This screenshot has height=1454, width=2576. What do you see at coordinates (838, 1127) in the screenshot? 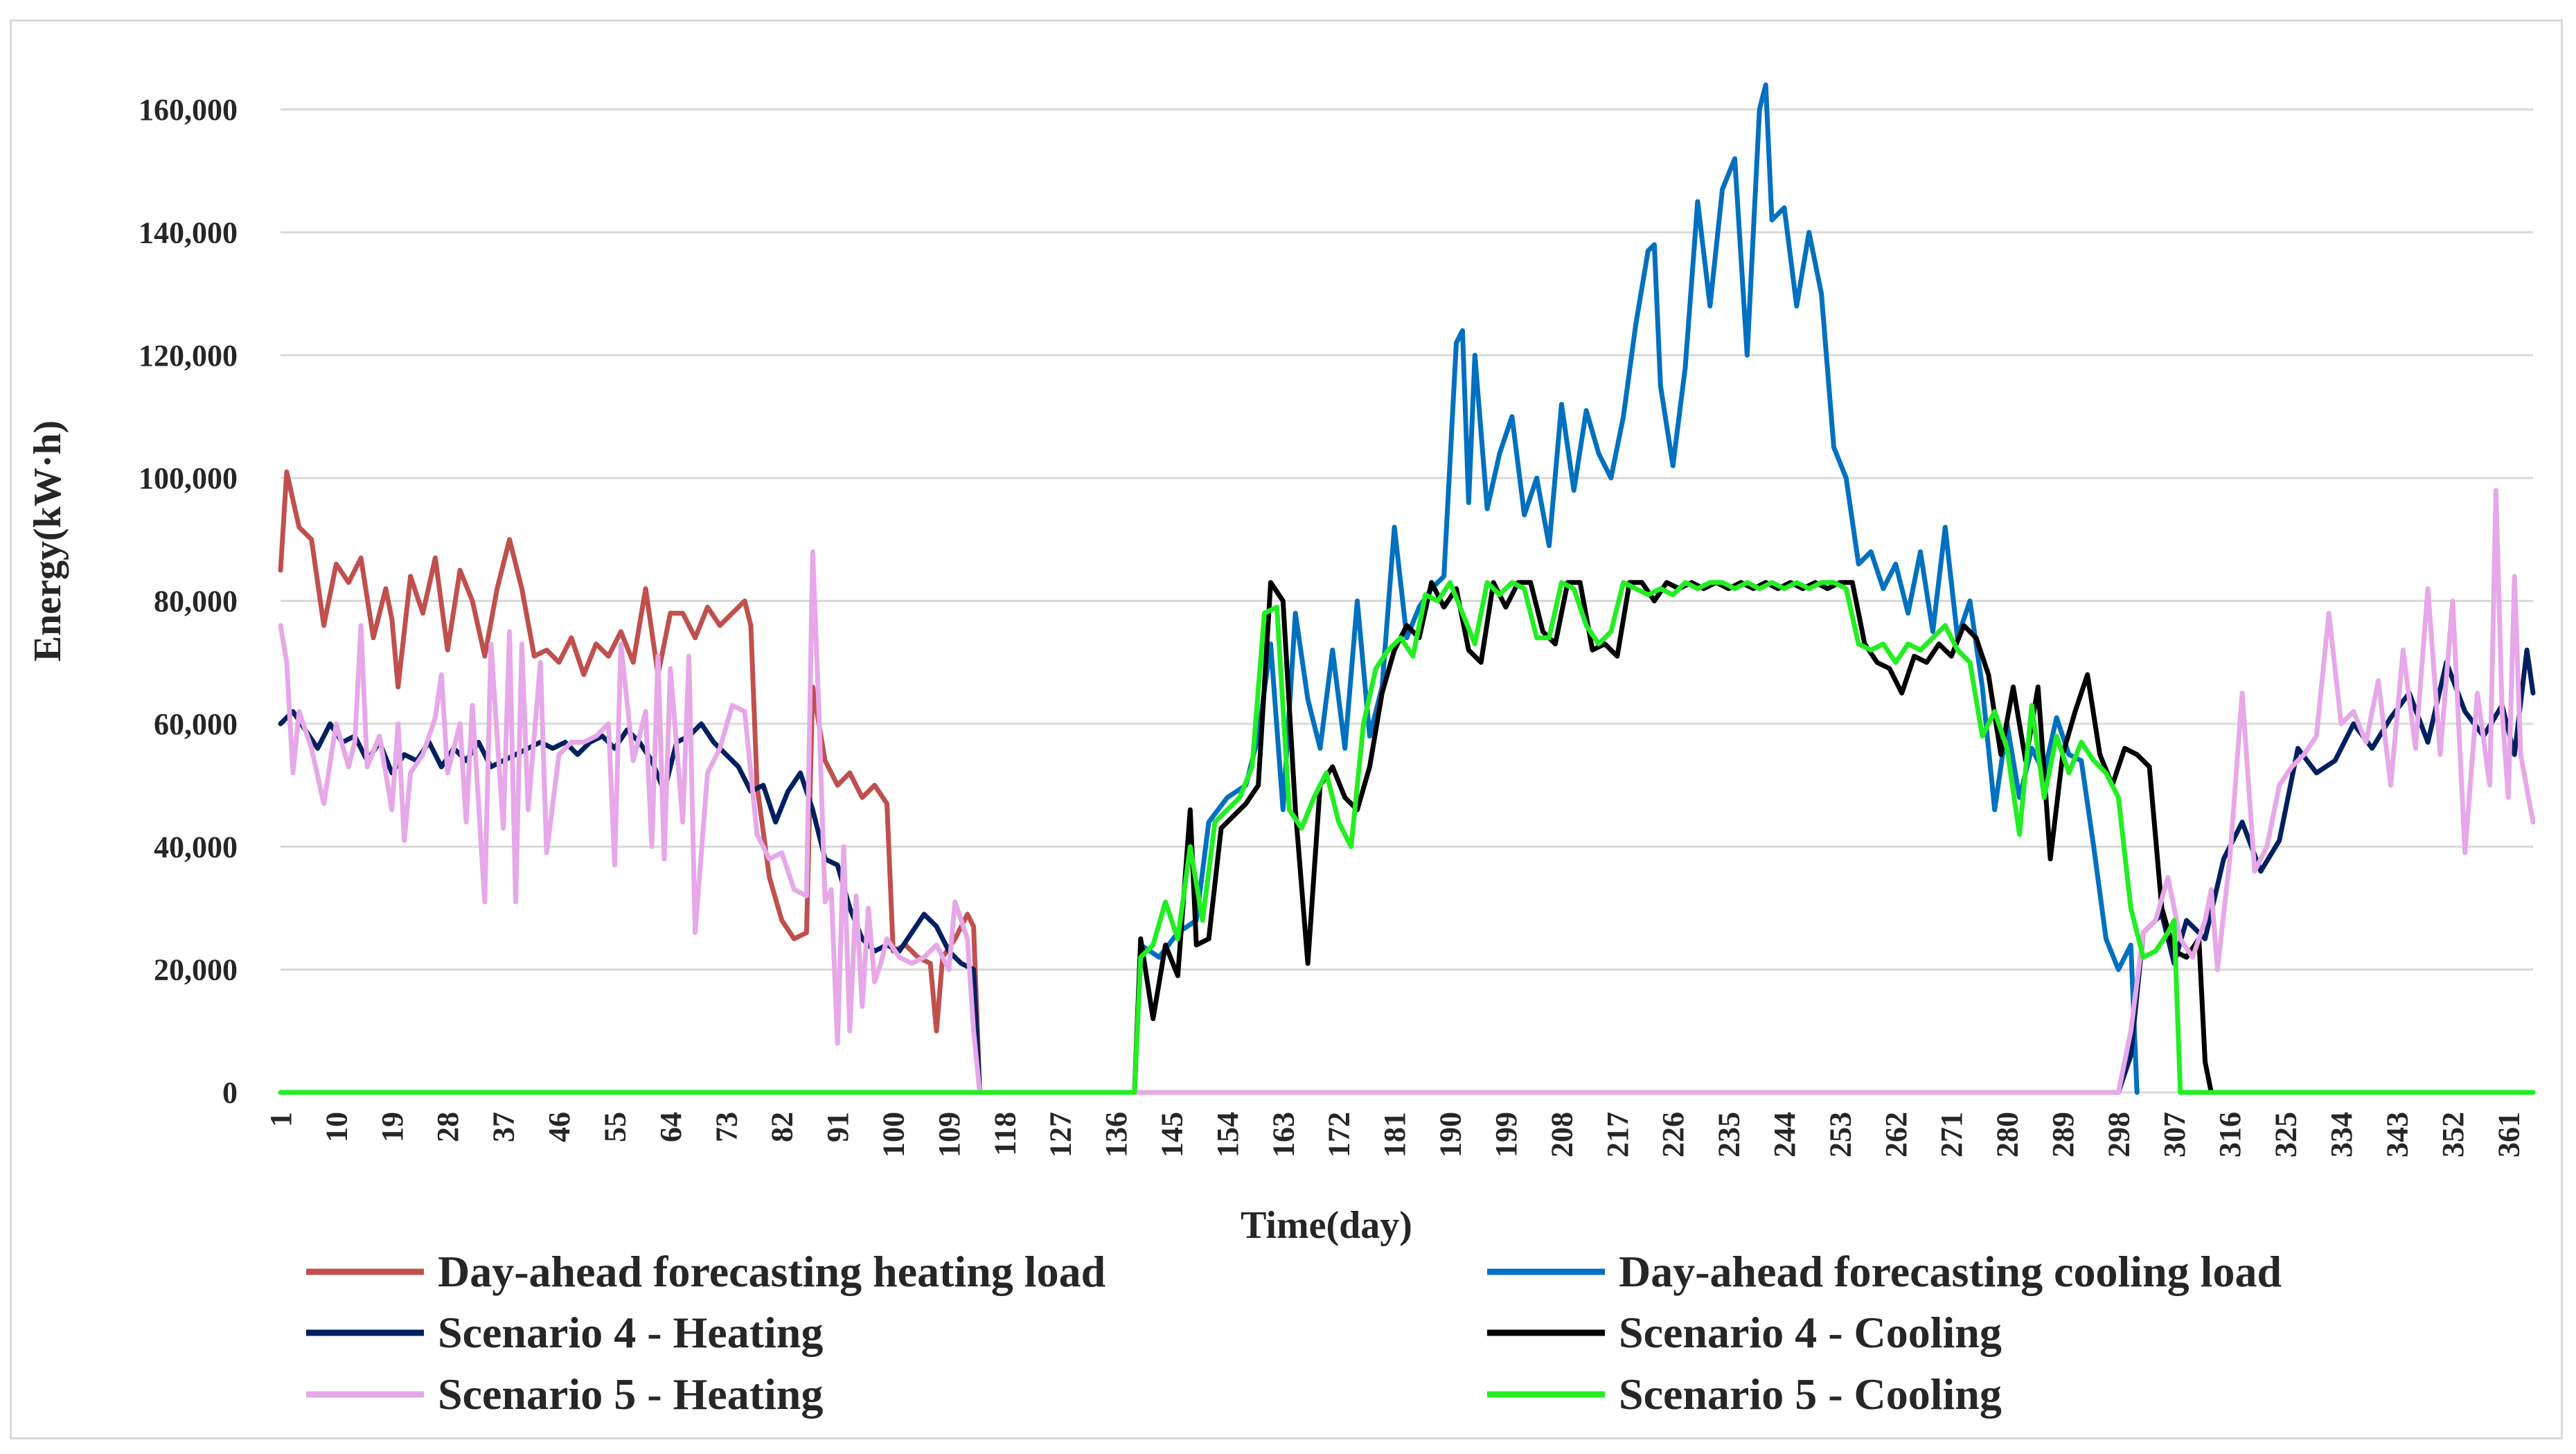
I see `x-tick-label: 91` at bounding box center [838, 1127].